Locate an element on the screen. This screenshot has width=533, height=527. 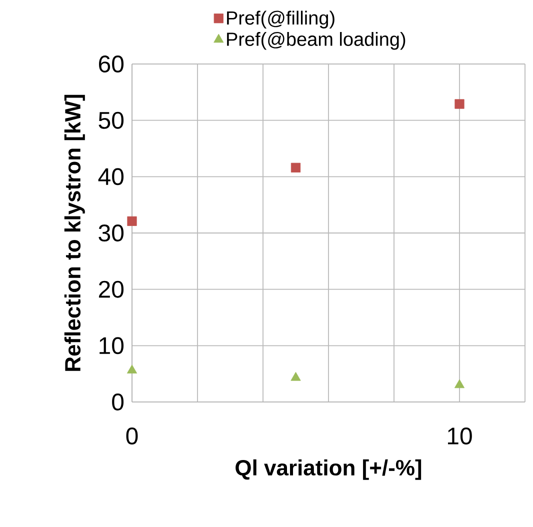
y-tick-label: 10 is located at coordinates (112, 345).